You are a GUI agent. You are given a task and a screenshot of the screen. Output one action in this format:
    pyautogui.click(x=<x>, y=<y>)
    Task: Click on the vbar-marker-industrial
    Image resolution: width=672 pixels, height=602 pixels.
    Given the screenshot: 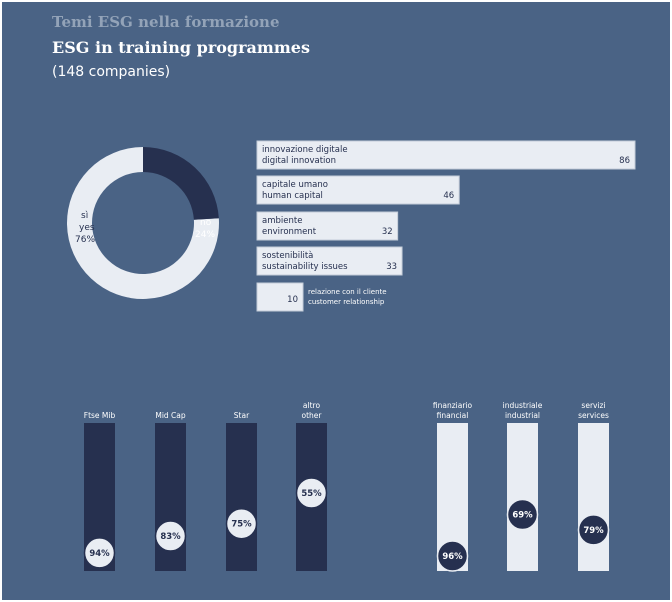 What is the action you would take?
    pyautogui.click(x=522, y=514)
    